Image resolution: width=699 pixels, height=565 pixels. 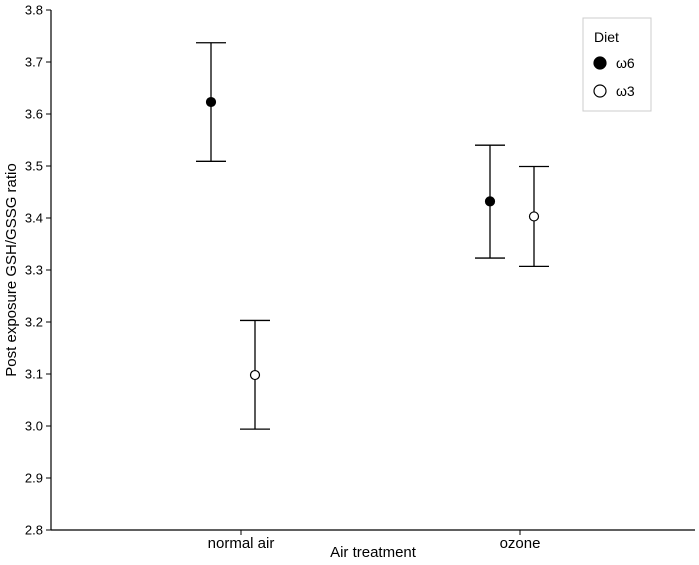 What do you see at coordinates (34, 114) in the screenshot?
I see `y-tick-label: 3.6` at bounding box center [34, 114].